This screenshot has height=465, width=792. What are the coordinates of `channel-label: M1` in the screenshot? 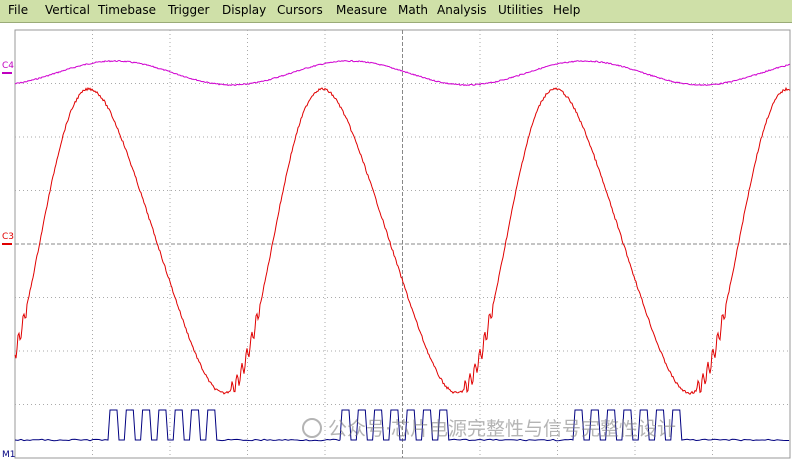 It's located at (9, 455).